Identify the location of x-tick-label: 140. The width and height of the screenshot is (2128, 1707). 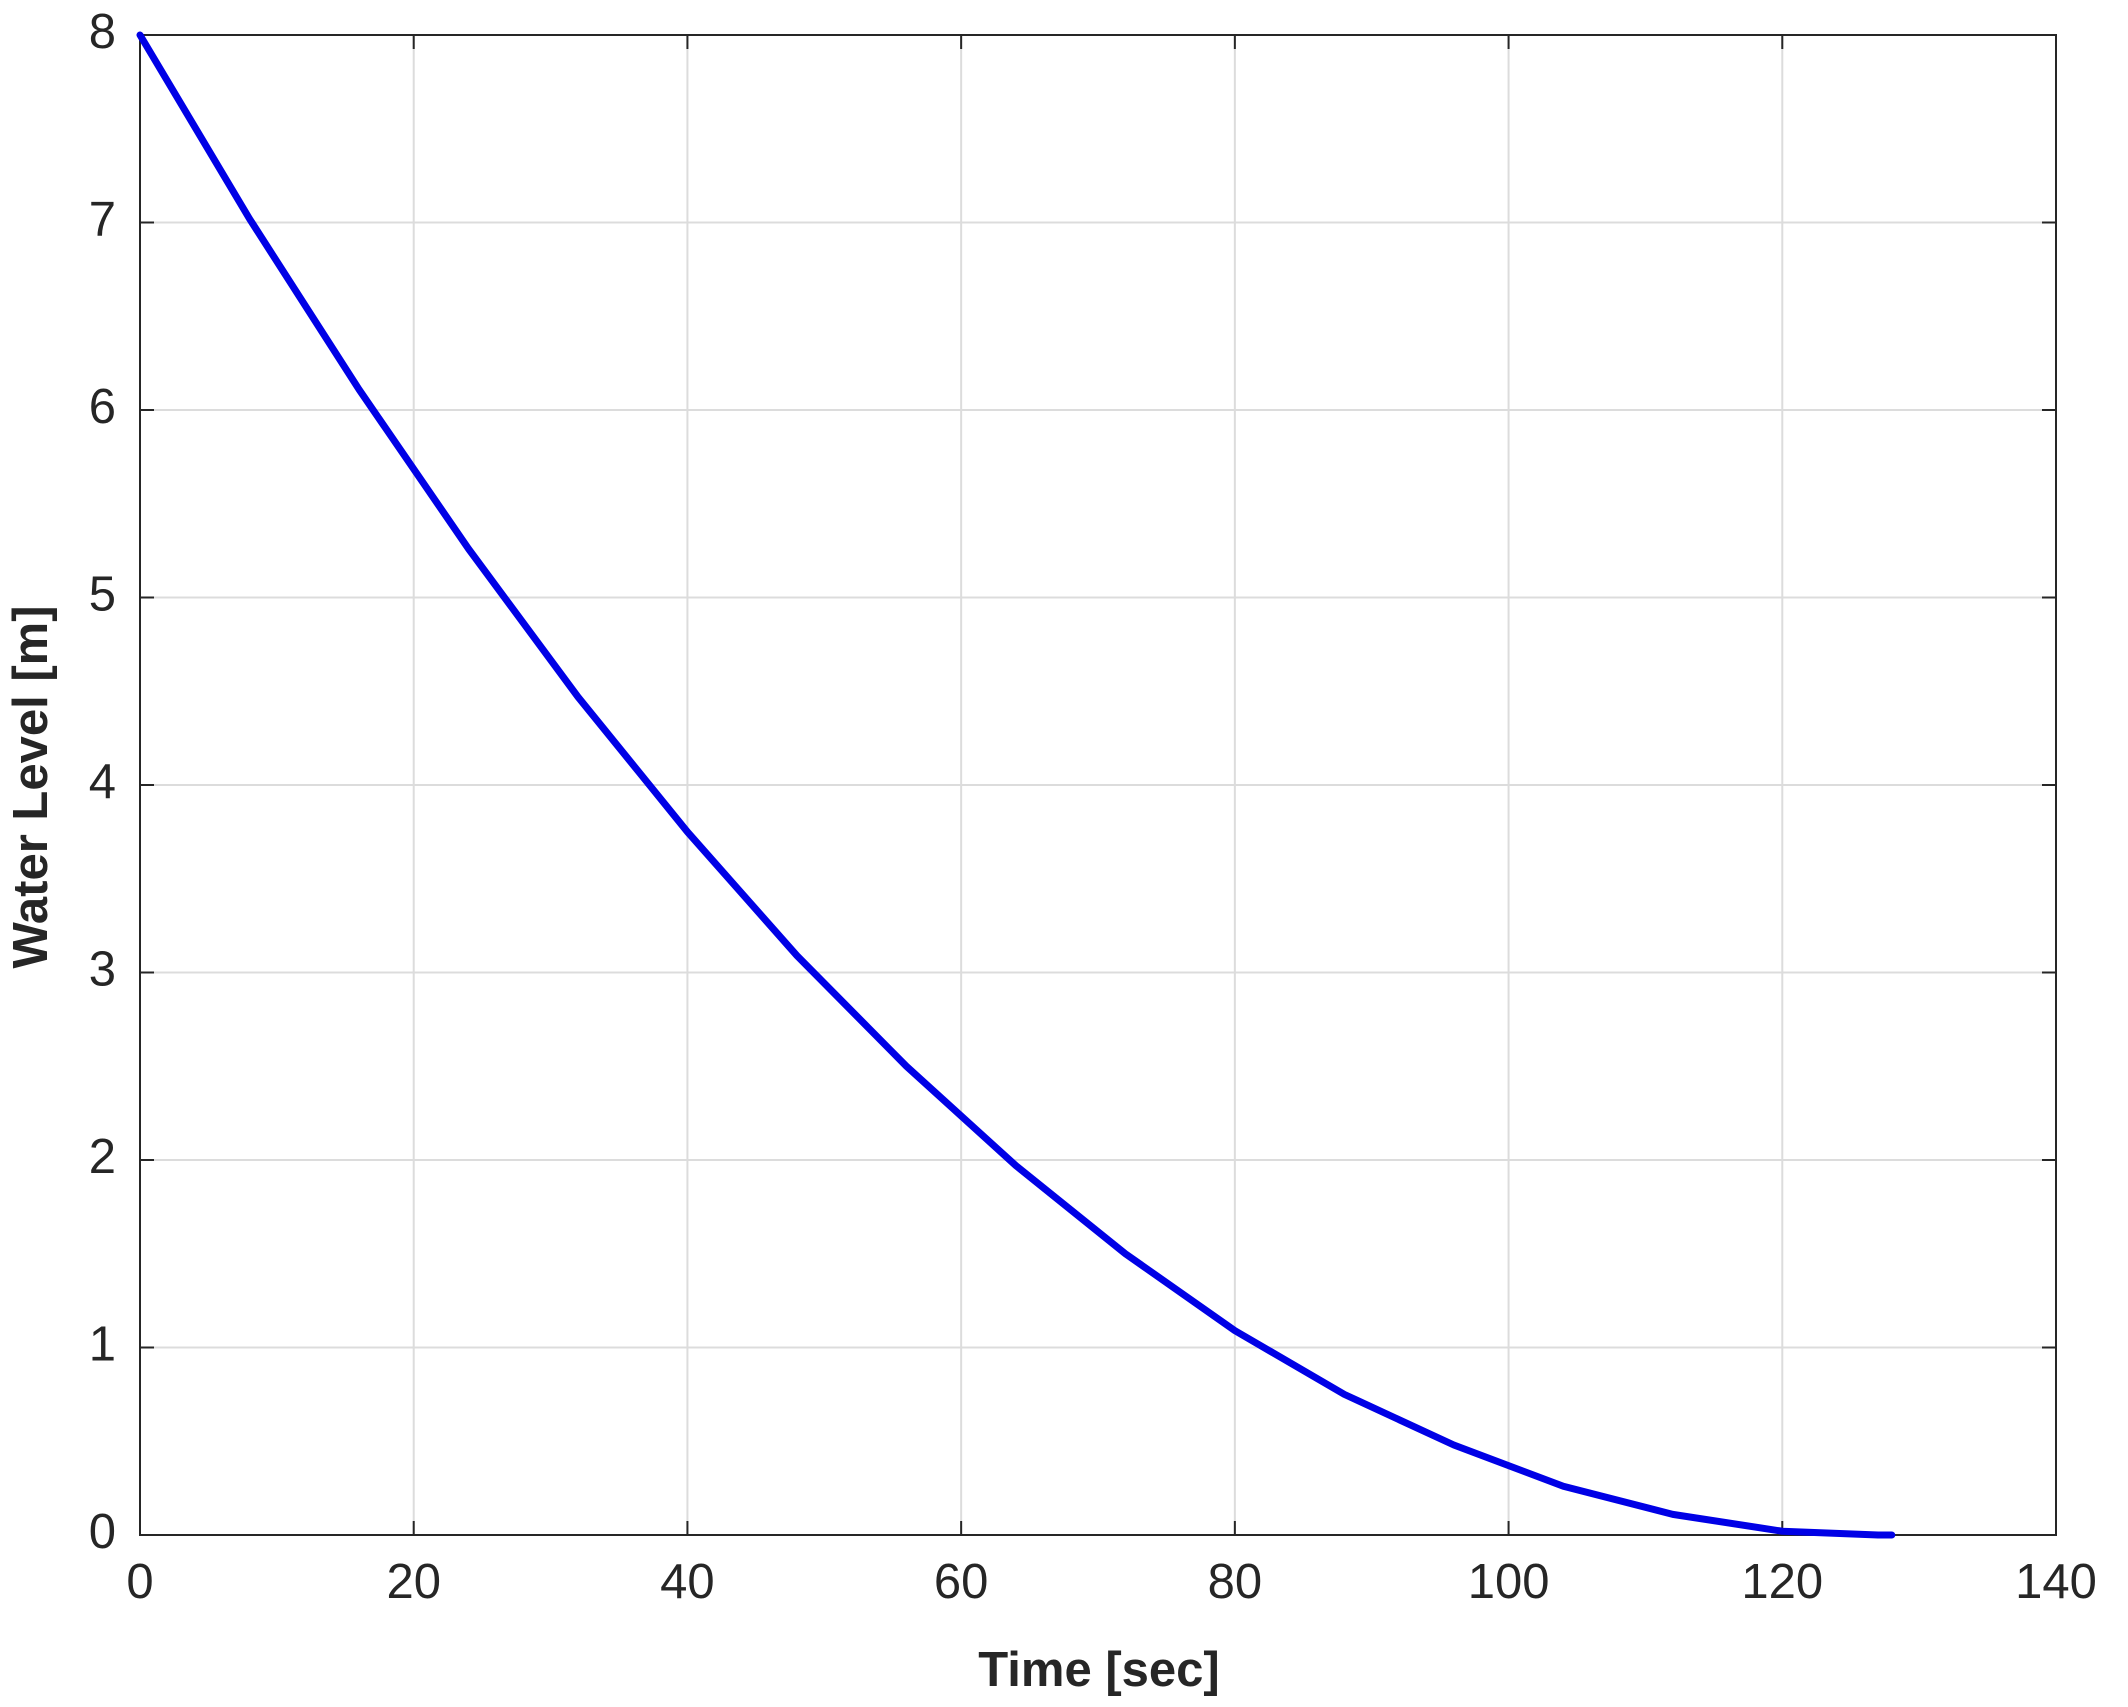
(2056, 1582).